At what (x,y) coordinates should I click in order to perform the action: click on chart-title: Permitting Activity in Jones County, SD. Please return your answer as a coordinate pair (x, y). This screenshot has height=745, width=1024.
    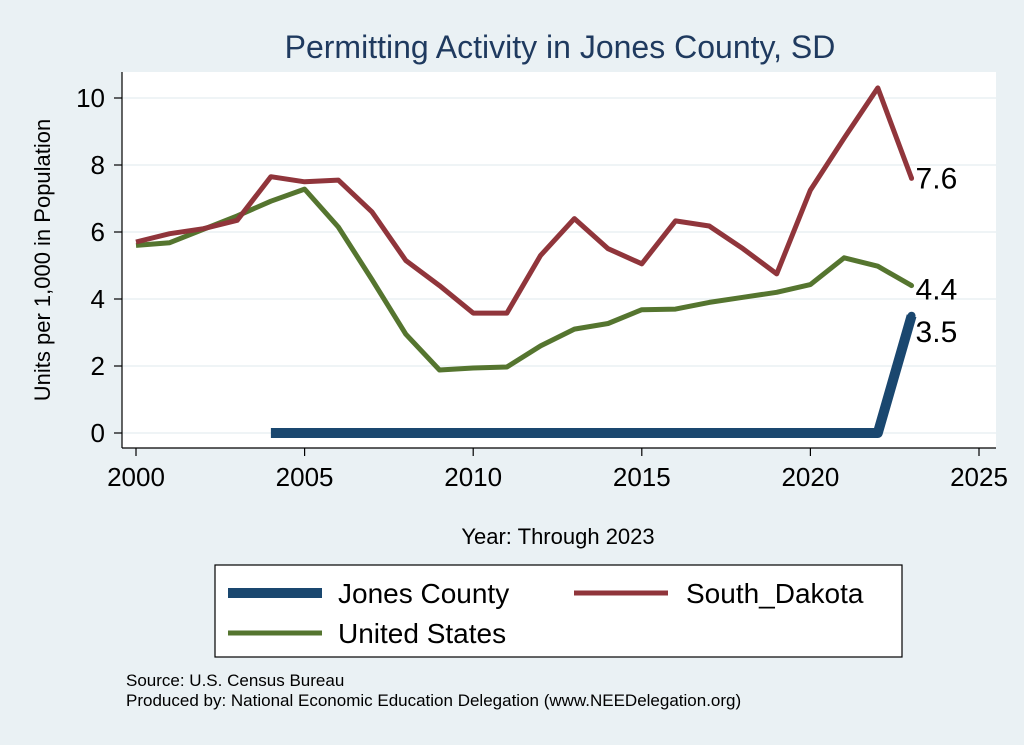
    Looking at the image, I should click on (560, 47).